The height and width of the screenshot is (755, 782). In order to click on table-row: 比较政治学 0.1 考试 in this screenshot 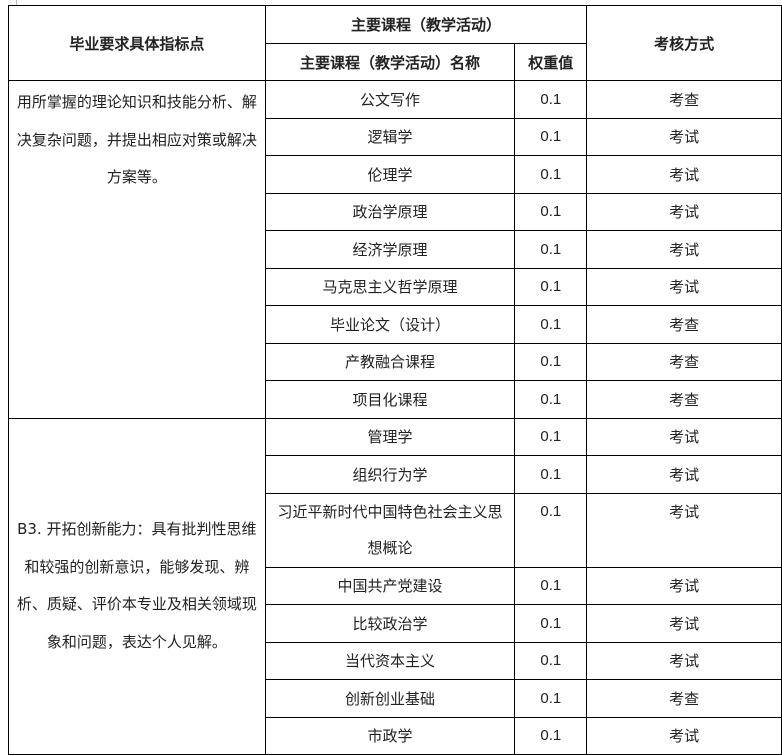, I will do `click(395, 623)`.